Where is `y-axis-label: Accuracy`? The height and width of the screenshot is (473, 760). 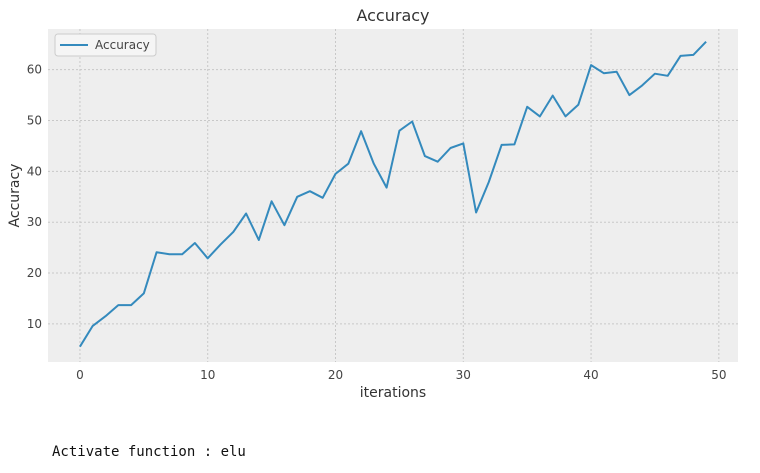 y-axis-label: Accuracy is located at coordinates (15, 196).